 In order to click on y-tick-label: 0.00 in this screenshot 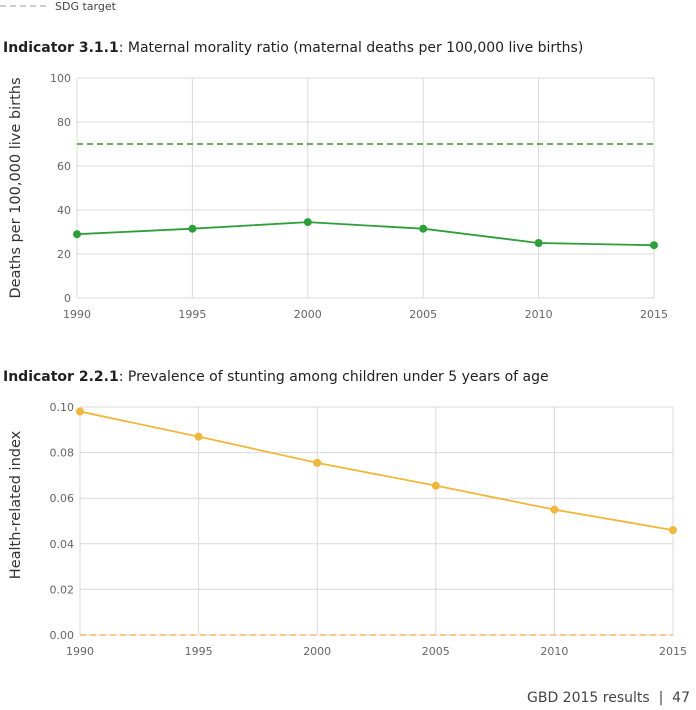, I will do `click(62, 635)`.